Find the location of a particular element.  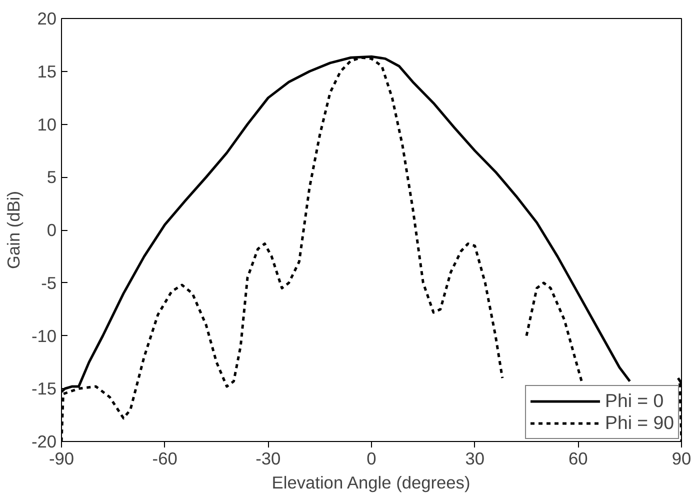

x-tick-label: 30 is located at coordinates (474, 458).